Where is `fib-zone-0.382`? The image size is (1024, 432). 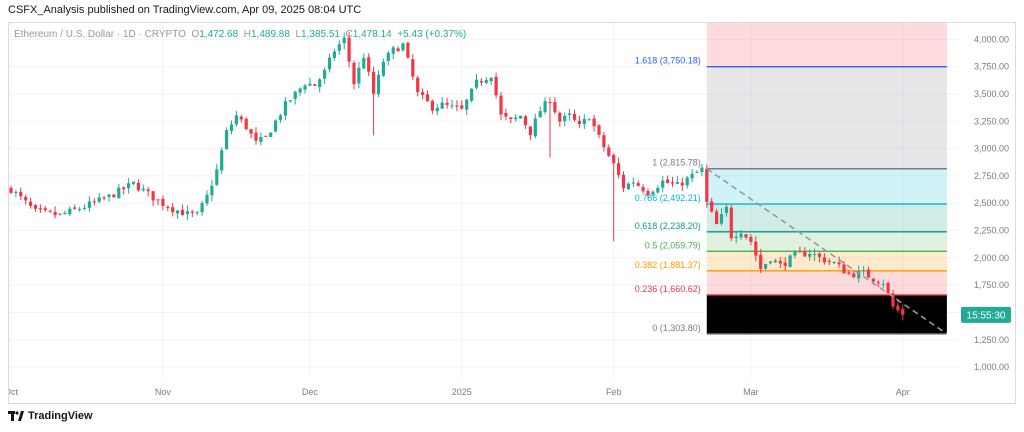
fib-zone-0.382 is located at coordinates (826, 261).